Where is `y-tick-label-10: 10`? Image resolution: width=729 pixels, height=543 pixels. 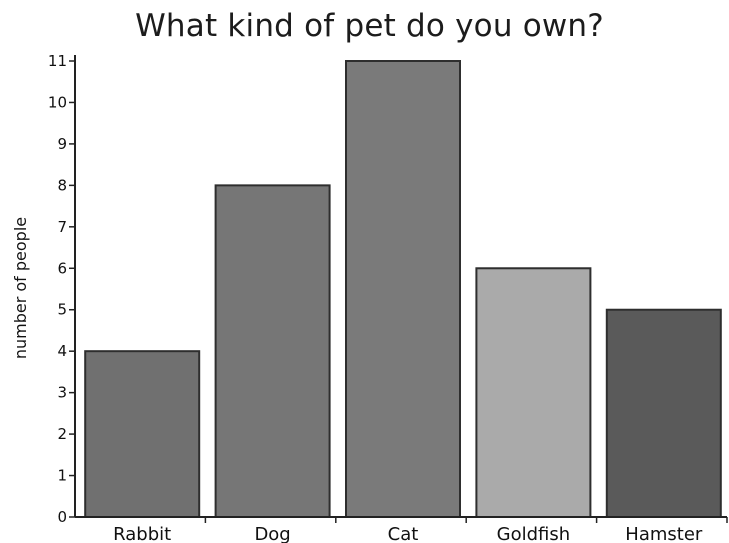
y-tick-label-10: 10 is located at coordinates (57, 102).